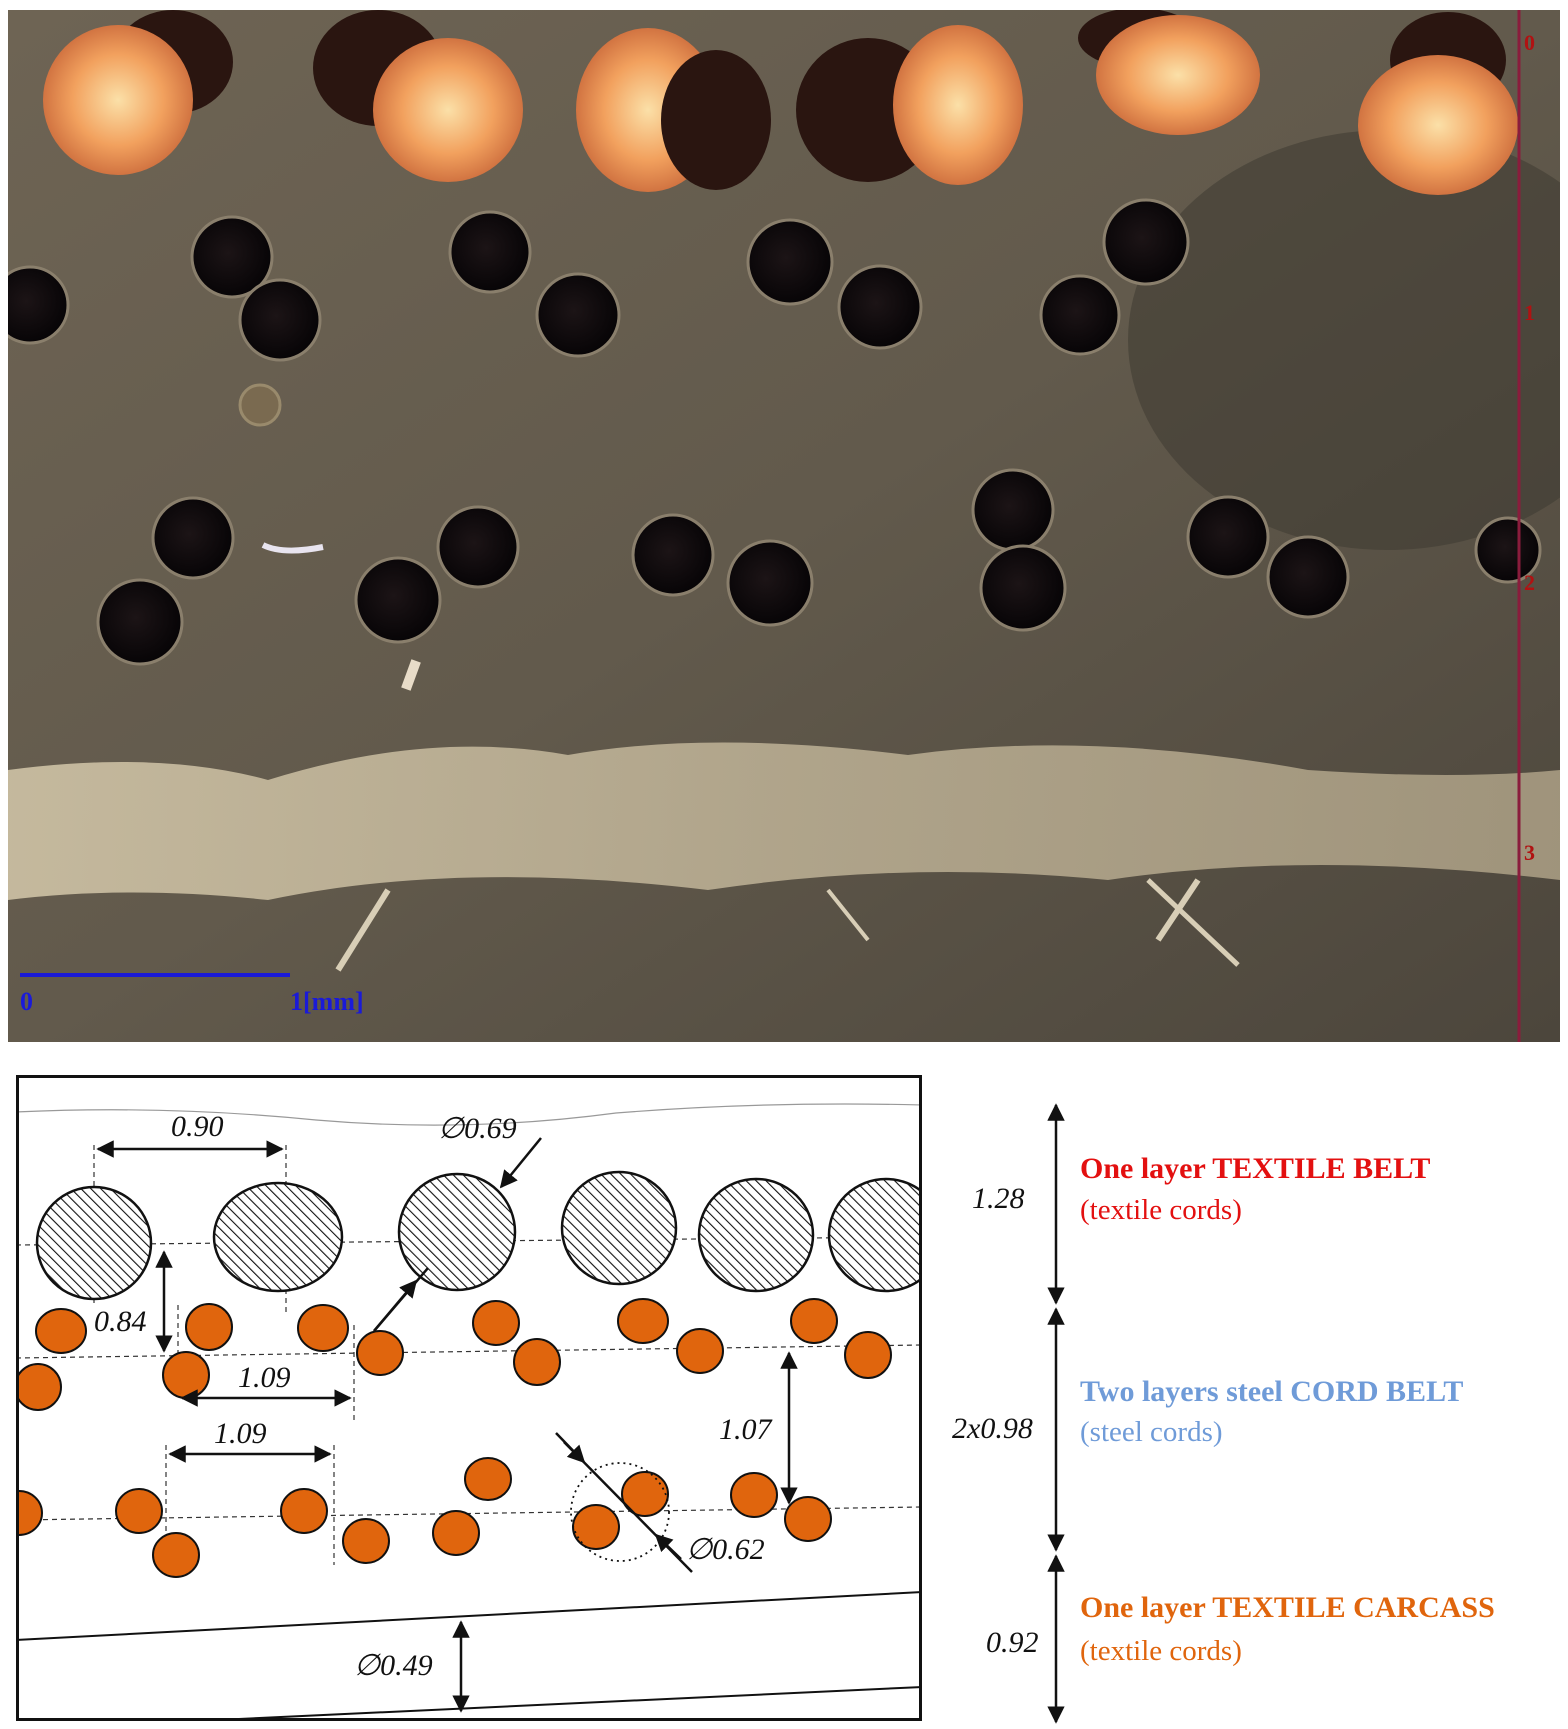 The image size is (1568, 1729). Describe the element at coordinates (784, 821) in the screenshot. I see `fiber-band` at that location.